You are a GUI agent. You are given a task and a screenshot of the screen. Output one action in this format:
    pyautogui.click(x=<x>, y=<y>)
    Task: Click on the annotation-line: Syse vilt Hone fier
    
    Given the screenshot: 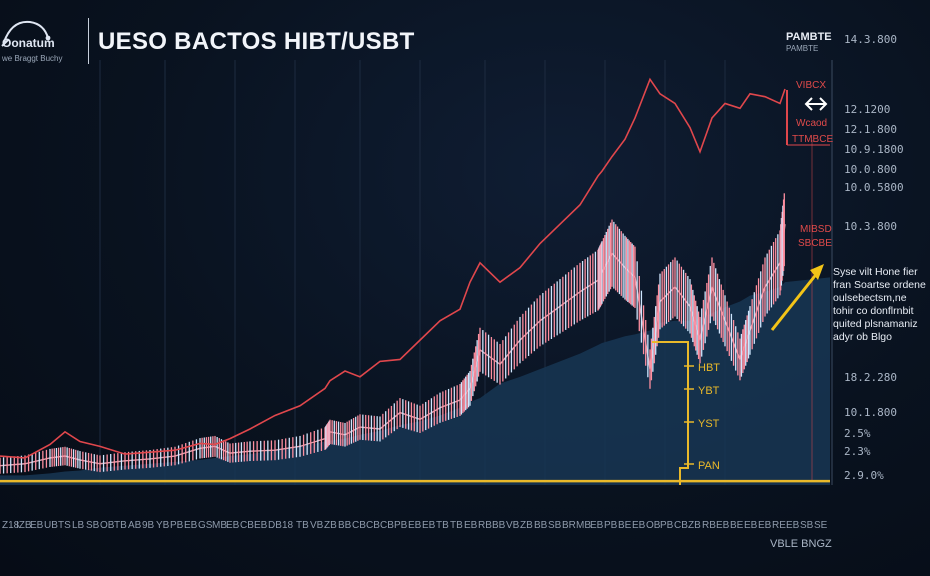 What is the action you would take?
    pyautogui.click(x=875, y=272)
    